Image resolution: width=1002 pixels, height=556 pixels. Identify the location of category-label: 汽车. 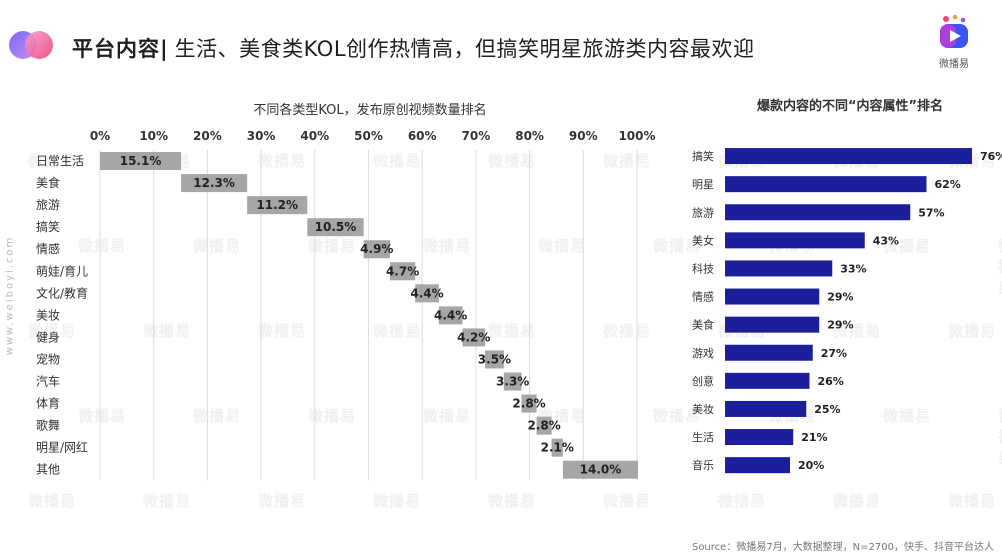
(48, 381).